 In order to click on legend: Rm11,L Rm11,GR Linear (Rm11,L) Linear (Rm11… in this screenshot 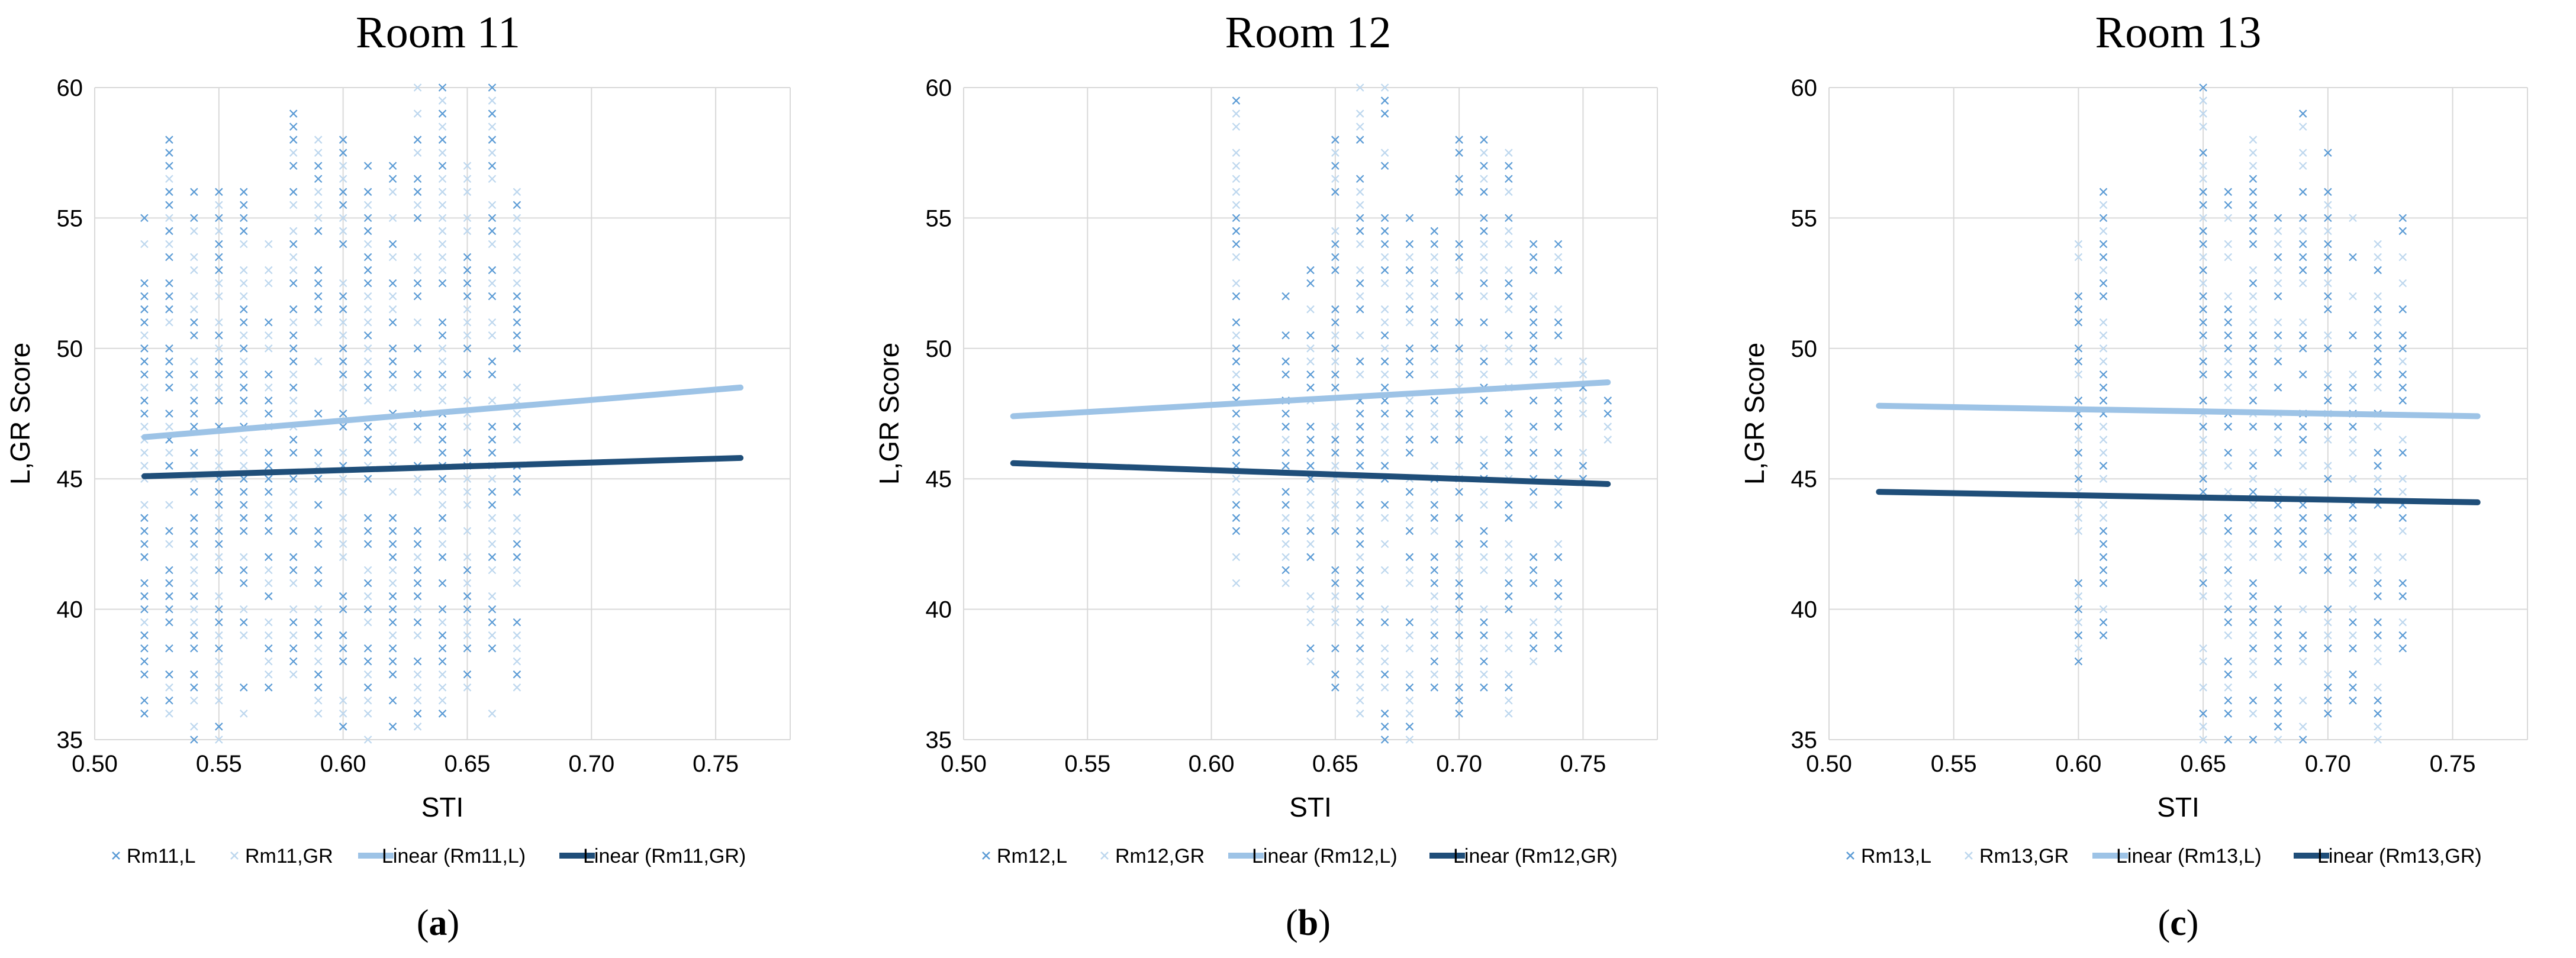, I will do `click(429, 856)`.